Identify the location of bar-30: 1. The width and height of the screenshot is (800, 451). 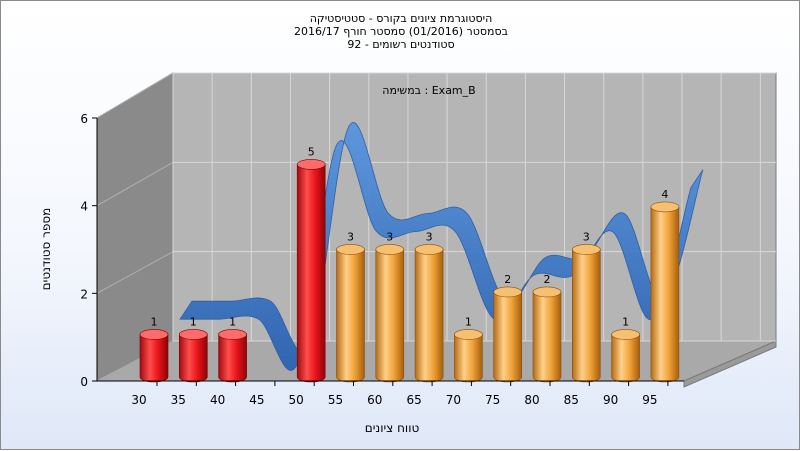
(154, 349).